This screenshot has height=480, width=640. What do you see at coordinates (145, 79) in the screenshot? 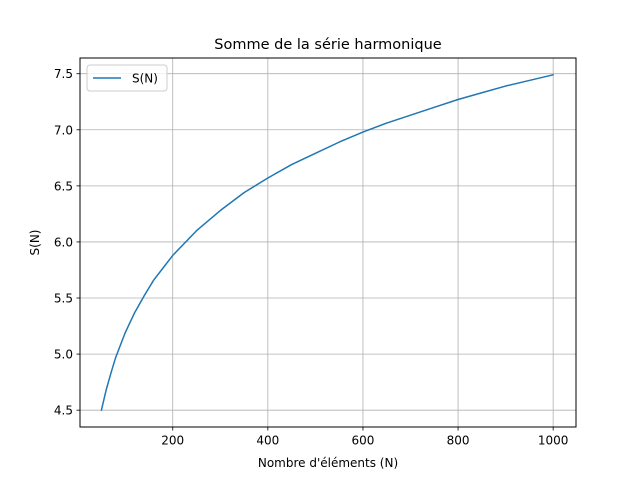
I see `legend-label: S(N)` at bounding box center [145, 79].